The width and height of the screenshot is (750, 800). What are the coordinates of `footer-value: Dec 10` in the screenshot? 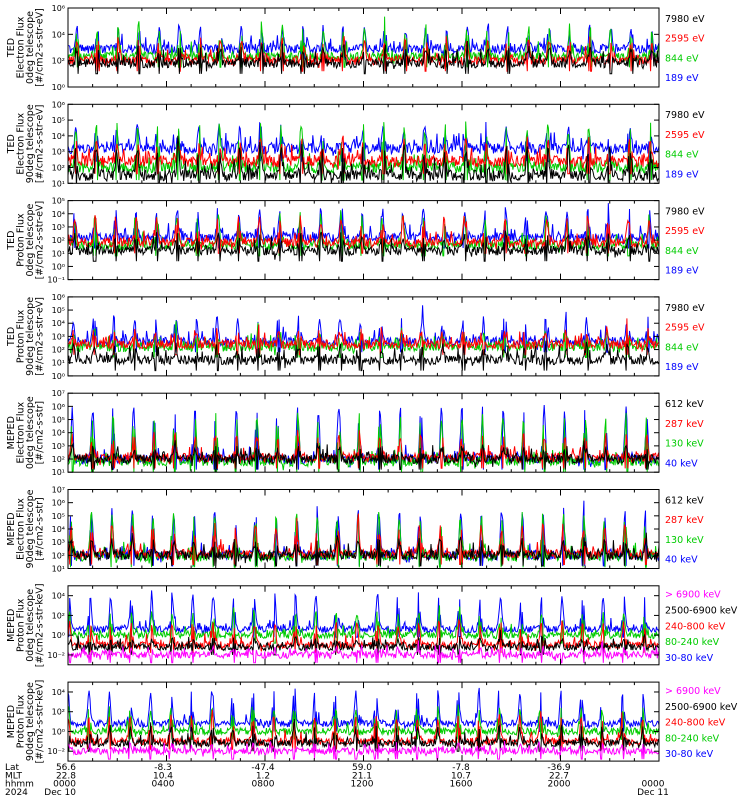 It's located at (60, 793).